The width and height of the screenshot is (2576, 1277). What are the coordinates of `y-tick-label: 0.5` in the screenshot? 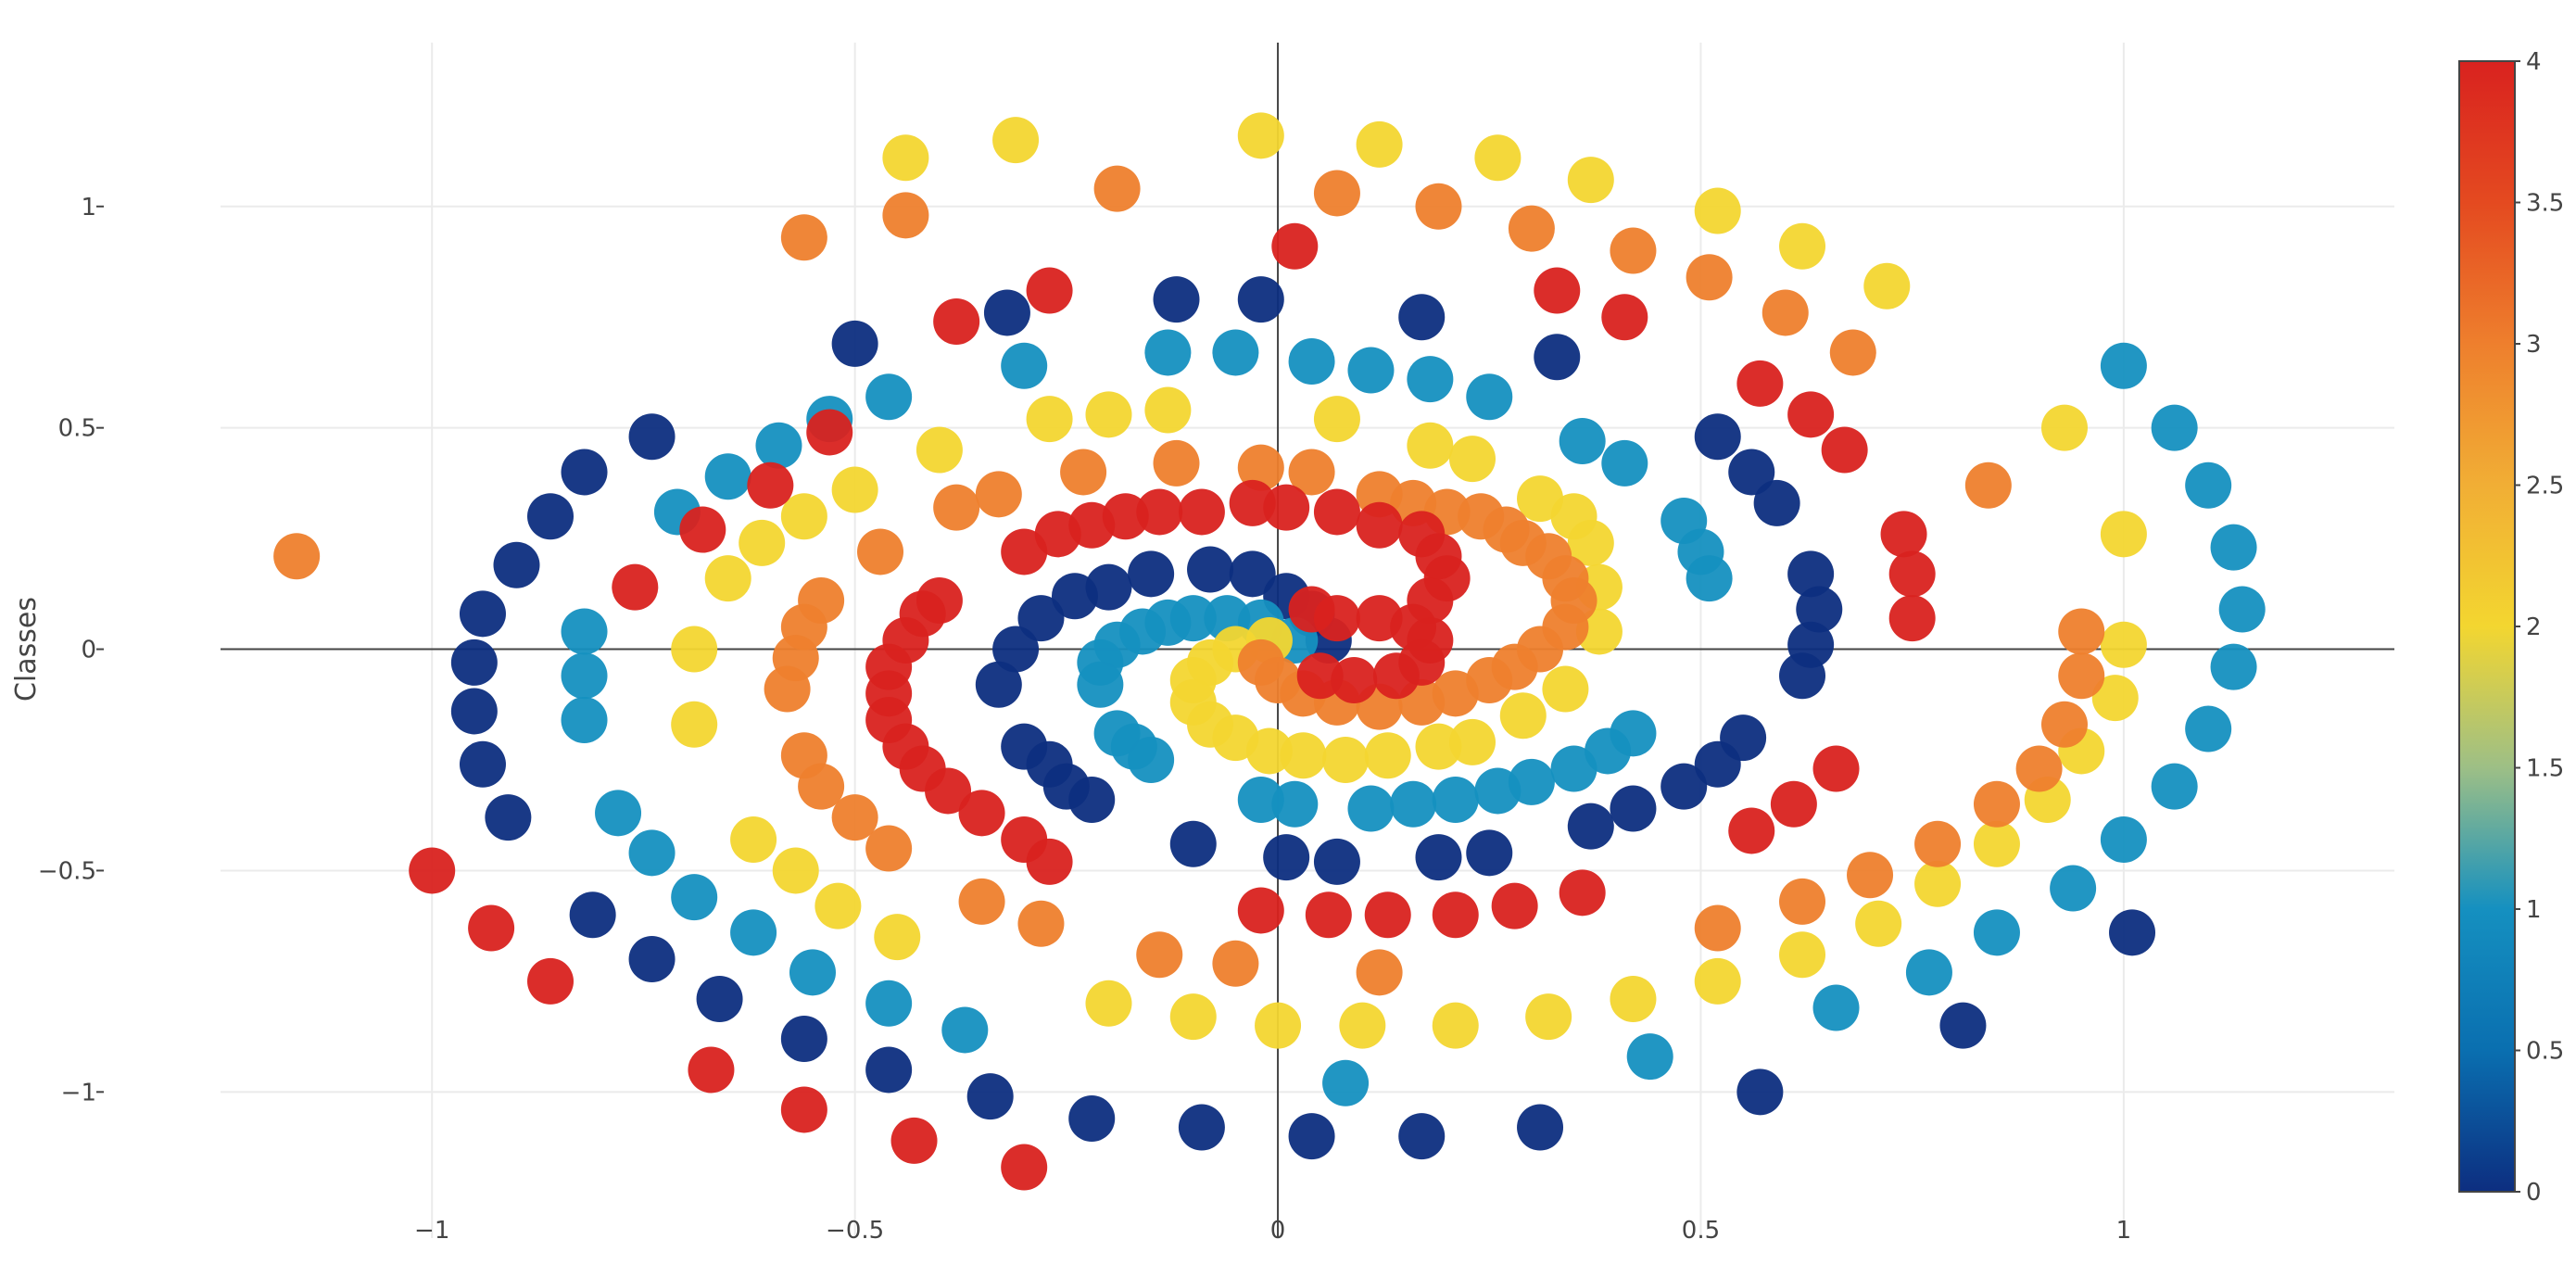 It's located at (77, 429).